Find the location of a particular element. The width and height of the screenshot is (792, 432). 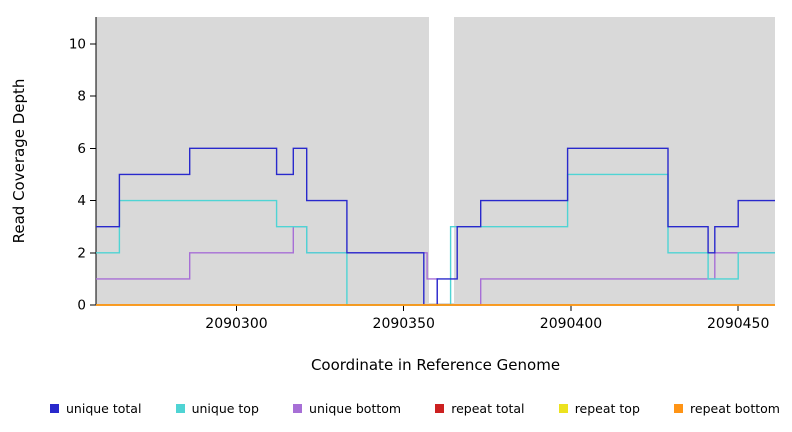

legend-swatch-repeat-total is located at coordinates (440, 408).